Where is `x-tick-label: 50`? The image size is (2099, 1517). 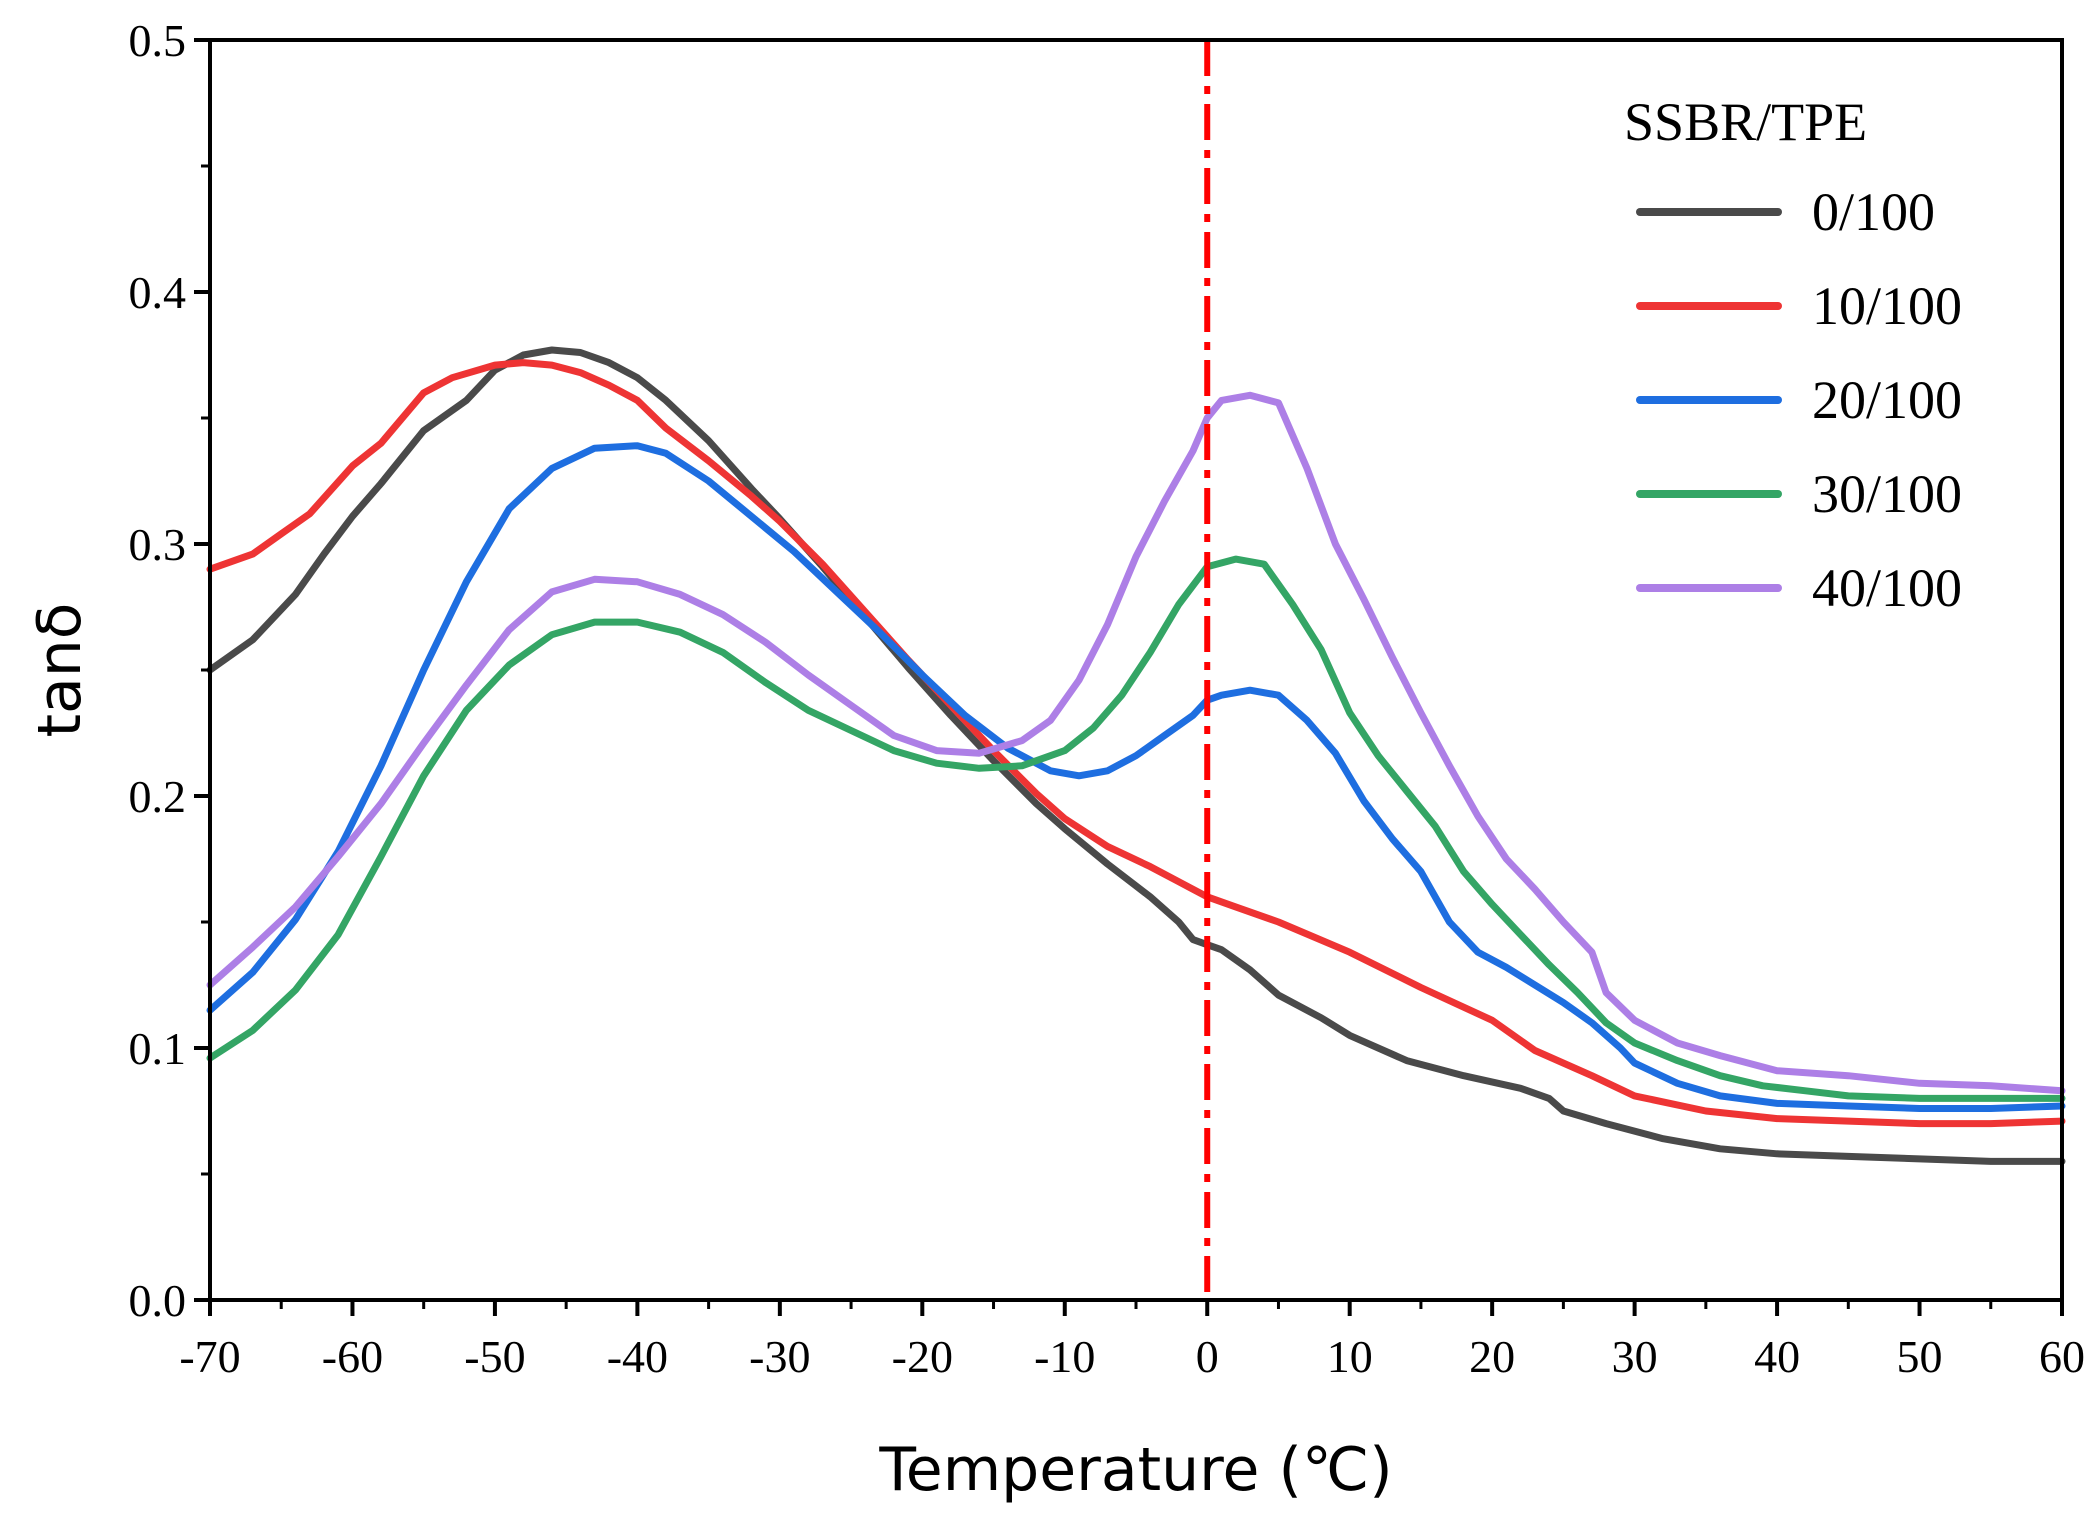
x-tick-label: 50 is located at coordinates (1920, 1356).